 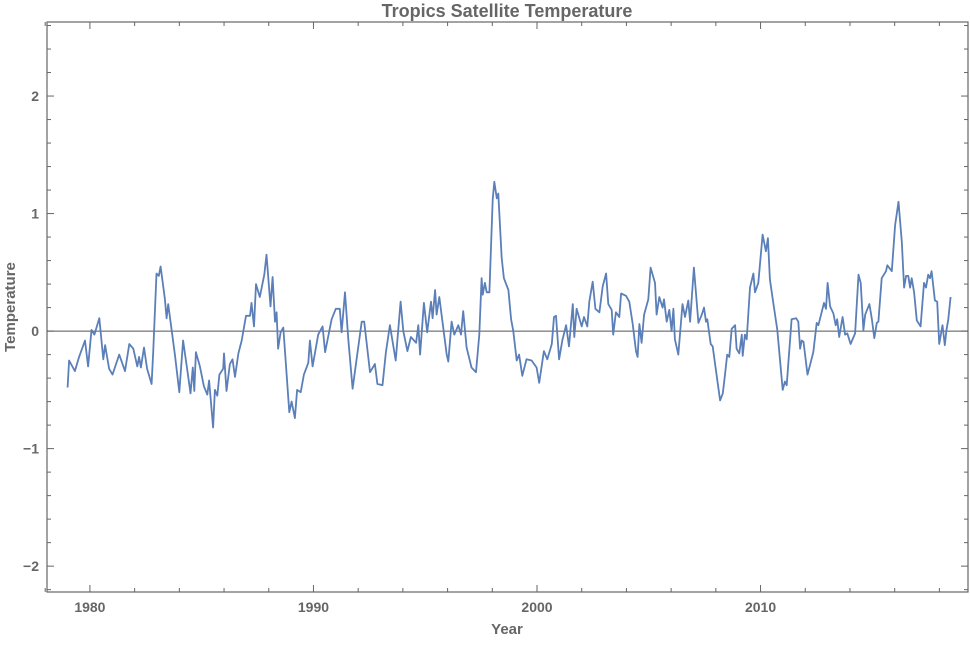 What do you see at coordinates (31, 449) in the screenshot?
I see `y-tick-label: −1` at bounding box center [31, 449].